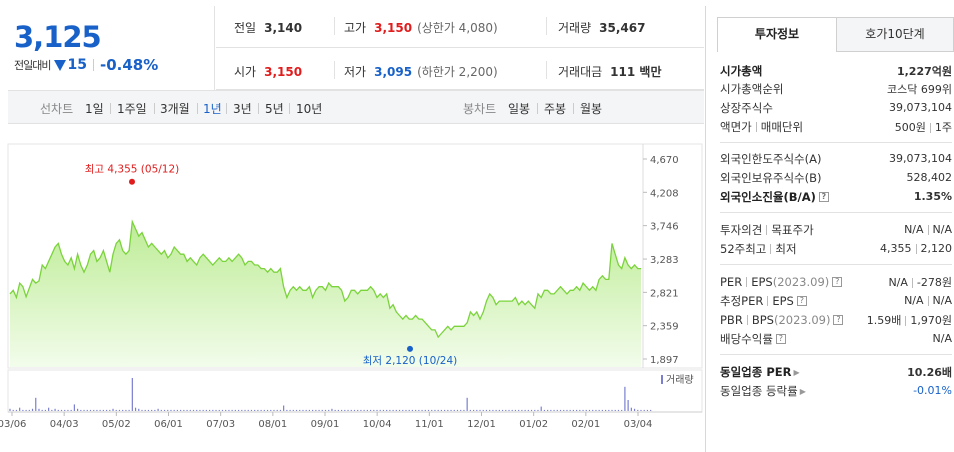 The image size is (954, 452). Describe the element at coordinates (274, 109) in the screenshot. I see `period-5y: 5년` at that location.